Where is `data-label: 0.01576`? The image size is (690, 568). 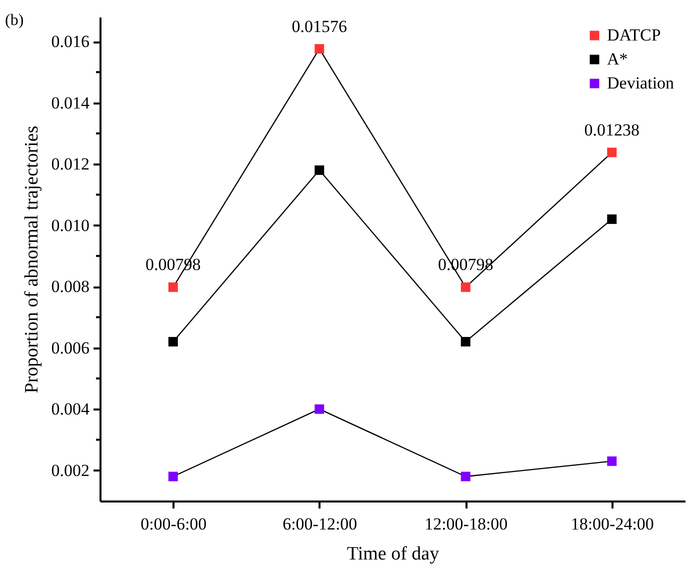
data-label: 0.01576 is located at coordinates (319, 26).